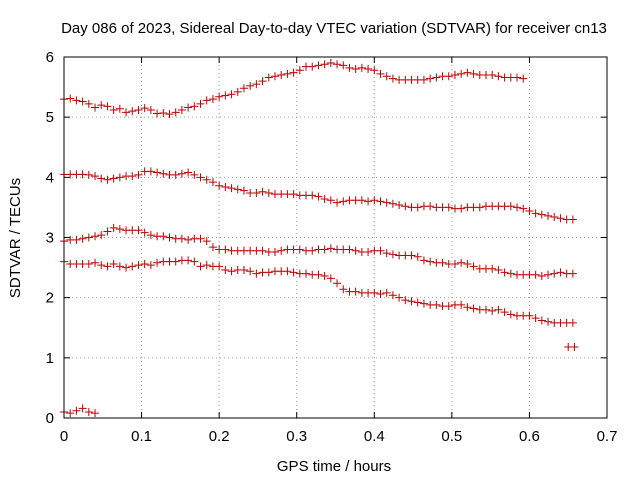 Image resolution: width=640 pixels, height=480 pixels. Describe the element at coordinates (219, 436) in the screenshot. I see `x-tick-label: 0.2` at that location.